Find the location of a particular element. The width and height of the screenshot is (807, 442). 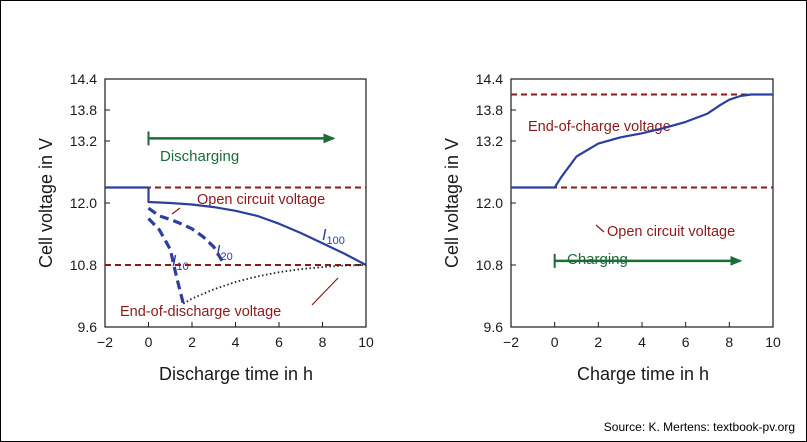

series-line-dot is located at coordinates (274, 284).